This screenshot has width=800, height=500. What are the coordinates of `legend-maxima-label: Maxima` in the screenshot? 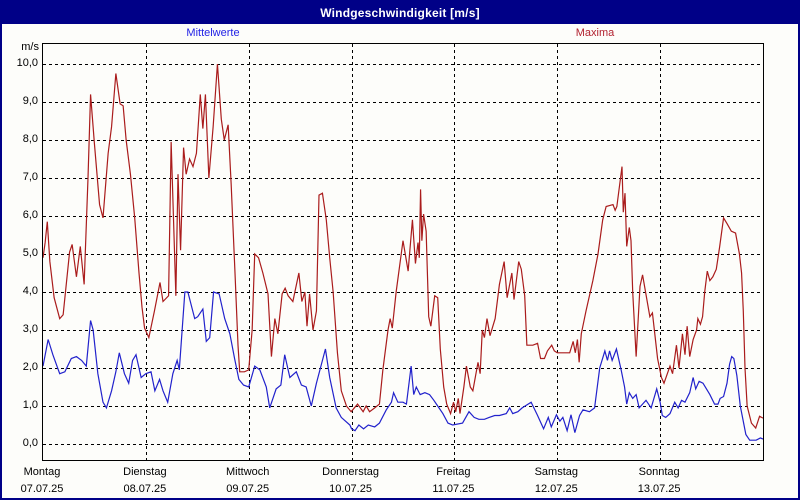 It's located at (595, 33).